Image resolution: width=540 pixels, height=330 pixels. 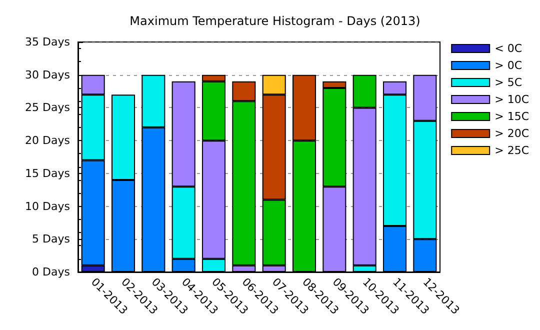 What do you see at coordinates (512, 116) in the screenshot?
I see `legend-label: > 15C` at bounding box center [512, 116].